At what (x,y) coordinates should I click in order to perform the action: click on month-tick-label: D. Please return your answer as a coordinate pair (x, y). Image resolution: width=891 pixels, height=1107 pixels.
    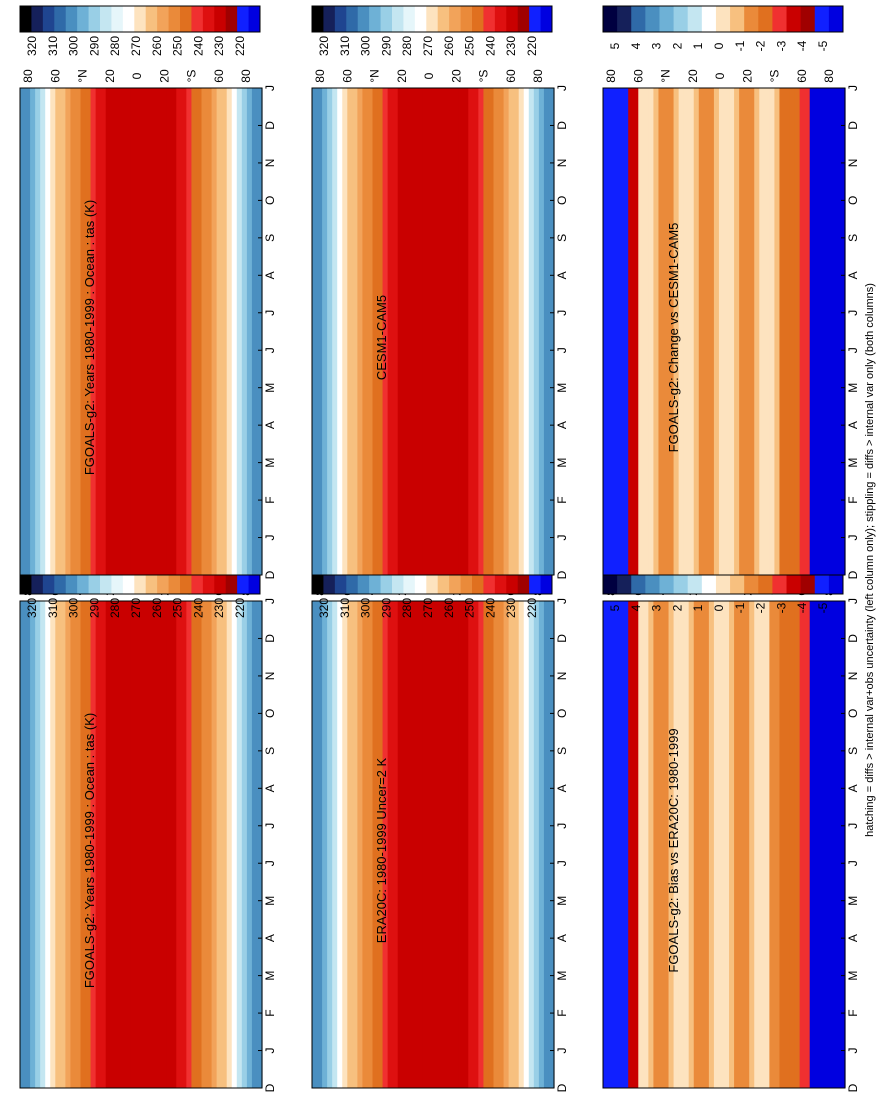
    Looking at the image, I should click on (270, 638).